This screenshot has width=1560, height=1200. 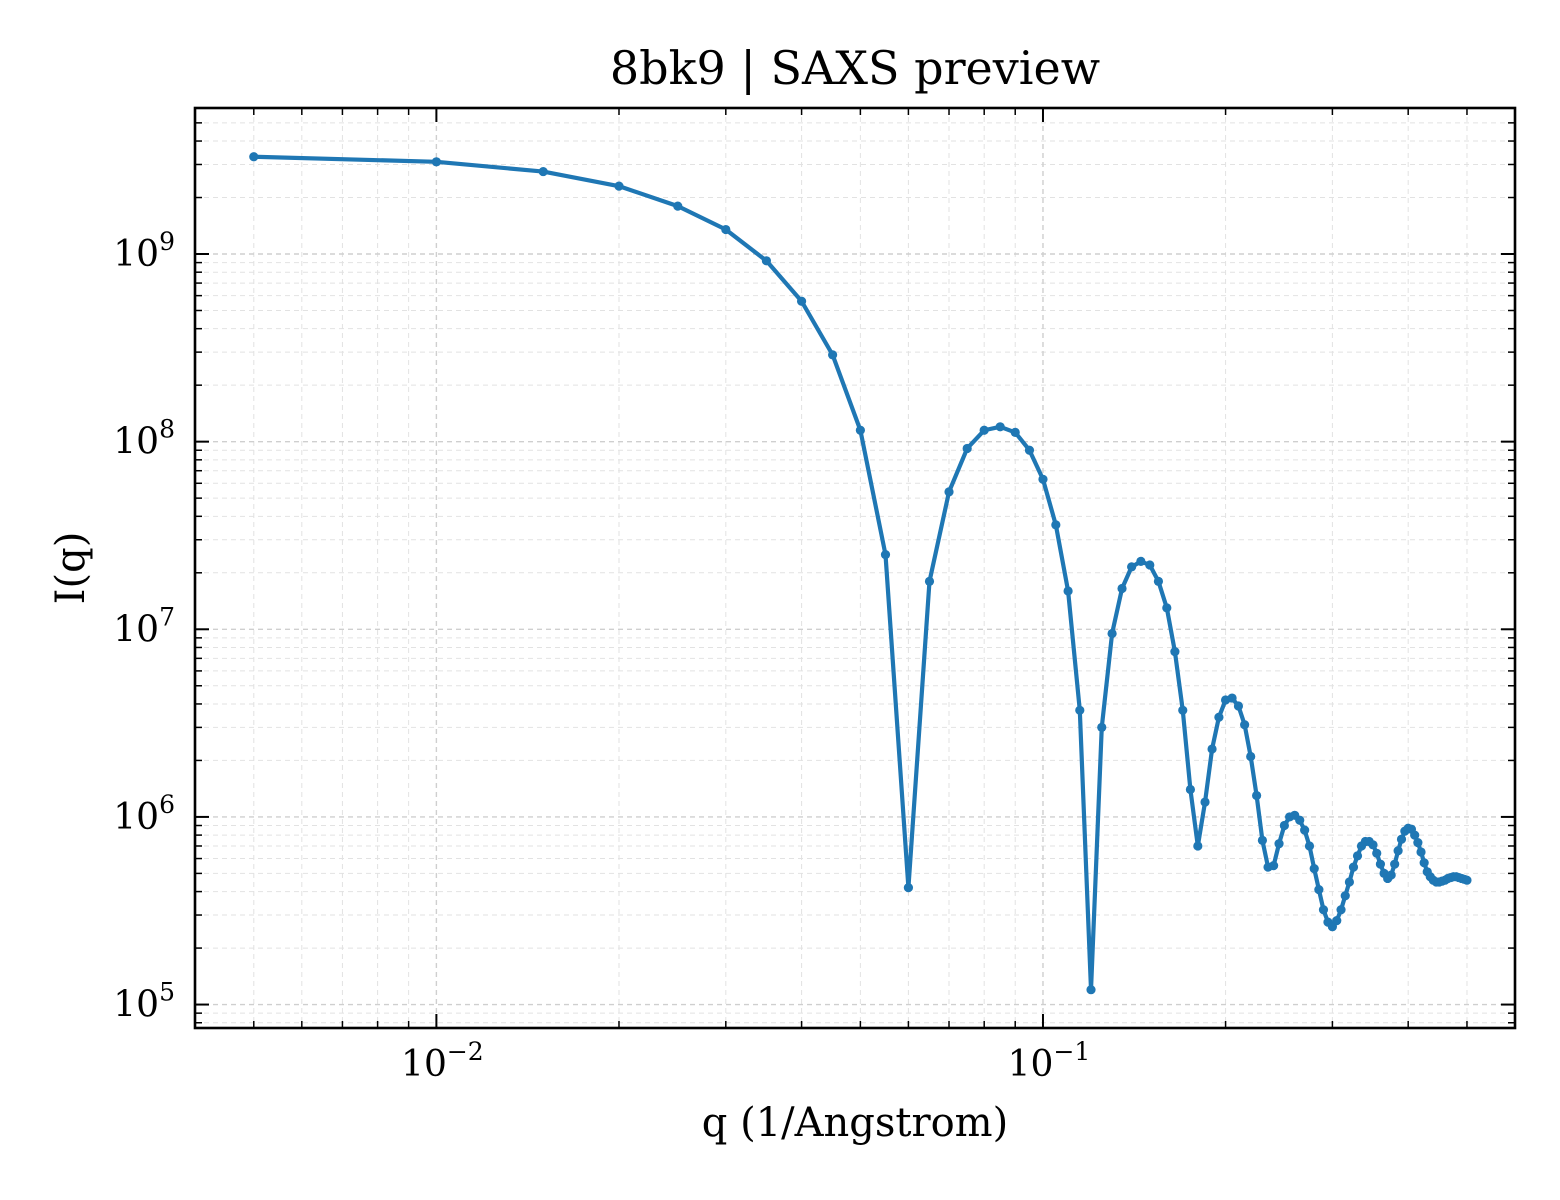 What do you see at coordinates (144, 814) in the screenshot?
I see `y-tick-label: 10⁶` at bounding box center [144, 814].